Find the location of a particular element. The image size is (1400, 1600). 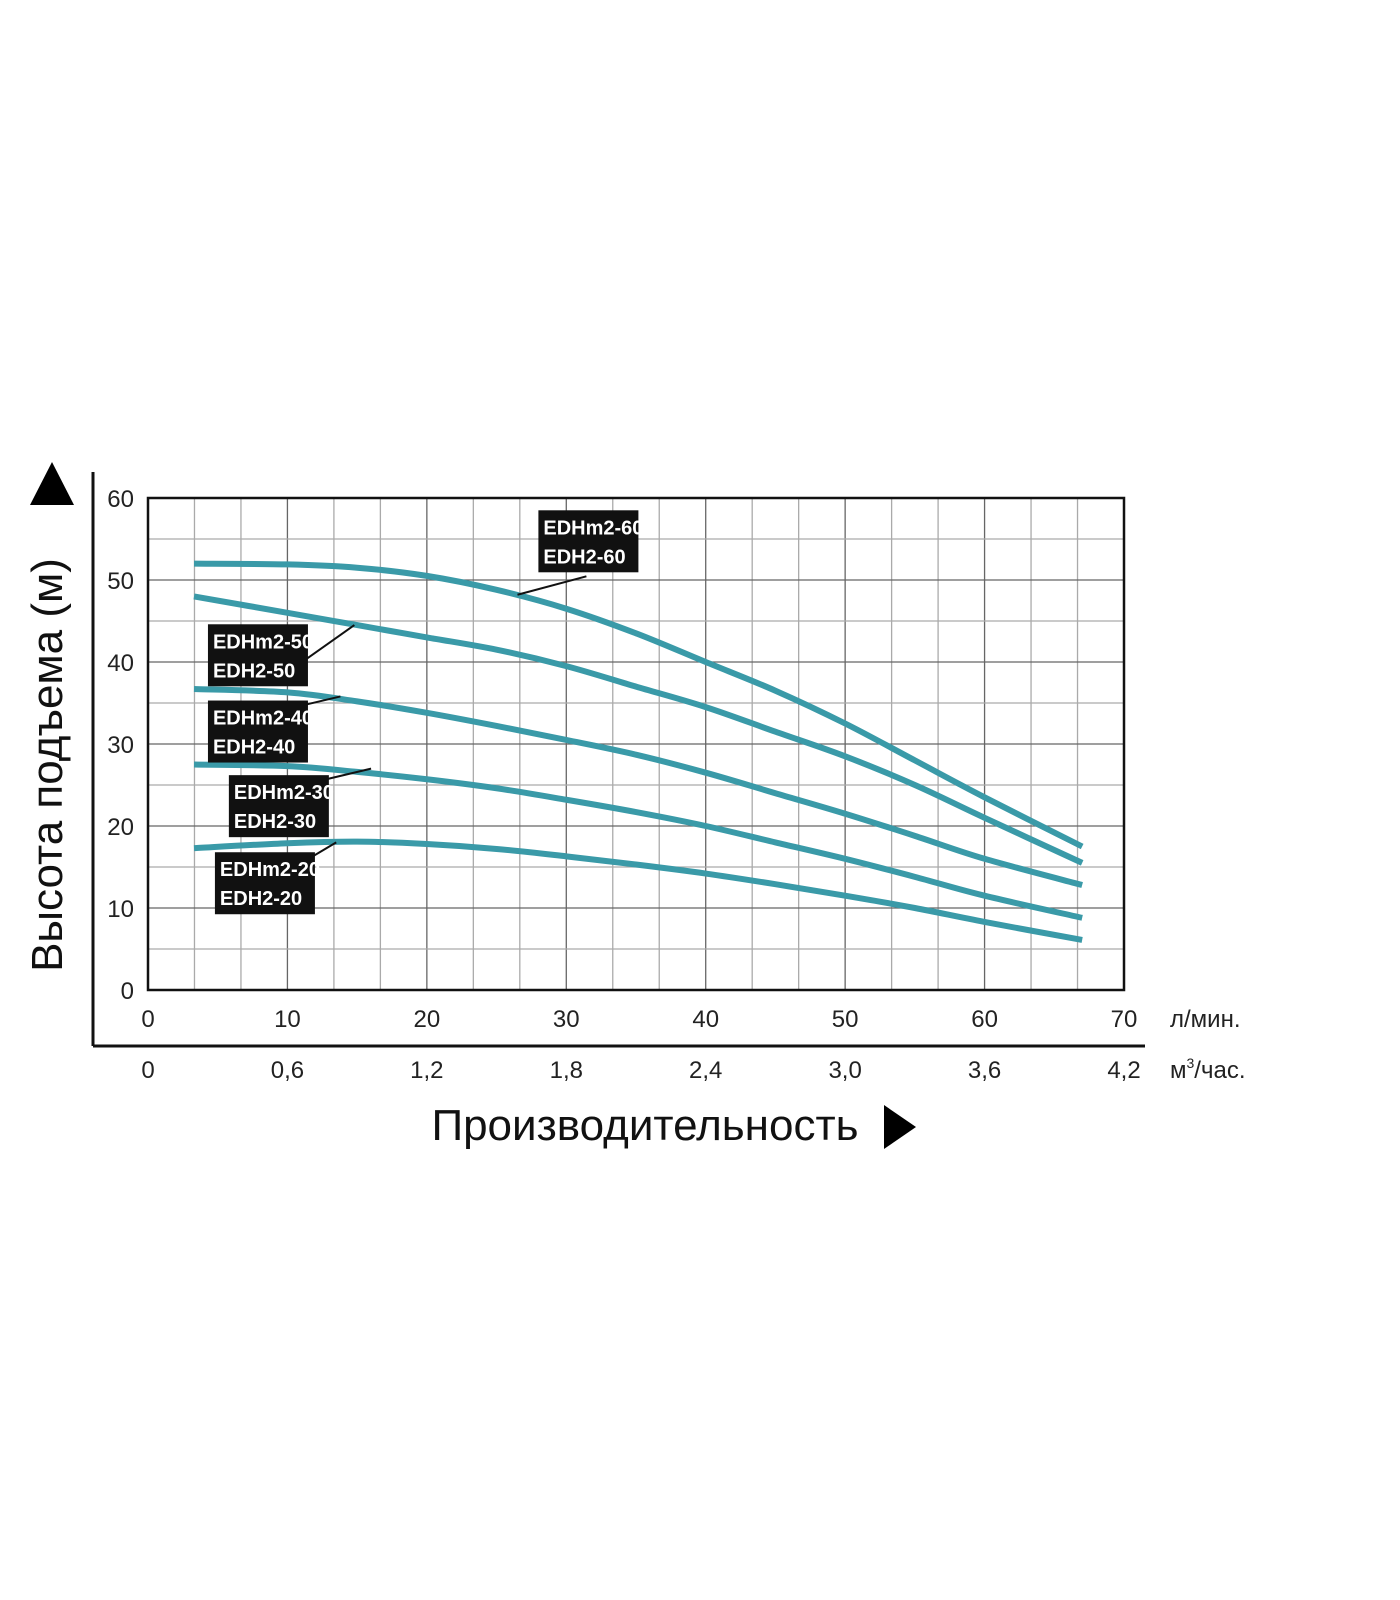

series-label-text: EDH2-50 is located at coordinates (254, 671).